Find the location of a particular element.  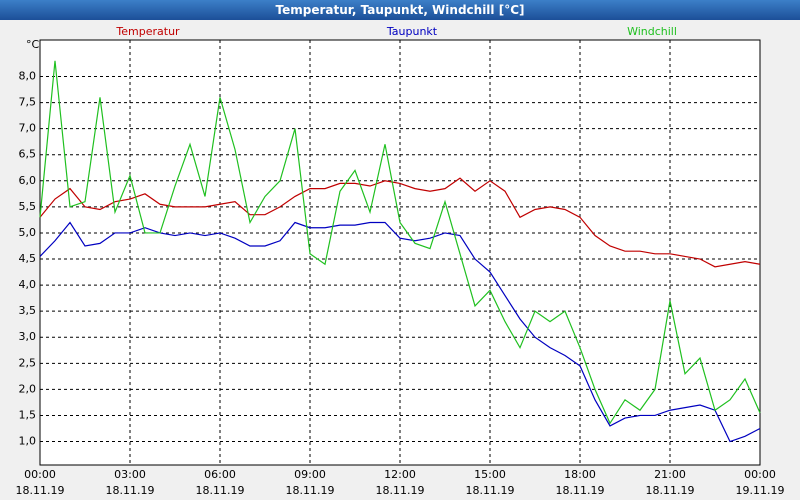

x-tick-label: 18:00 is located at coordinates (580, 474).